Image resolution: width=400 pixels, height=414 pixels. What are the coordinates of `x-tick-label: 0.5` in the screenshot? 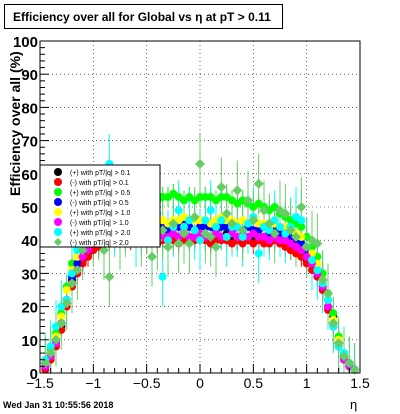 It's located at (254, 383).